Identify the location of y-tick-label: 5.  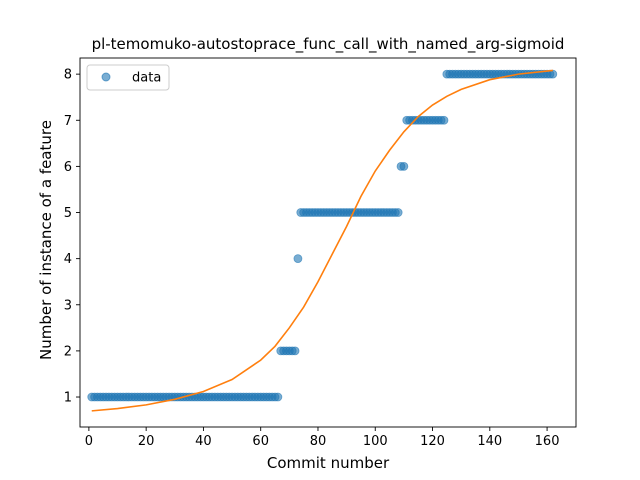
(68, 213).